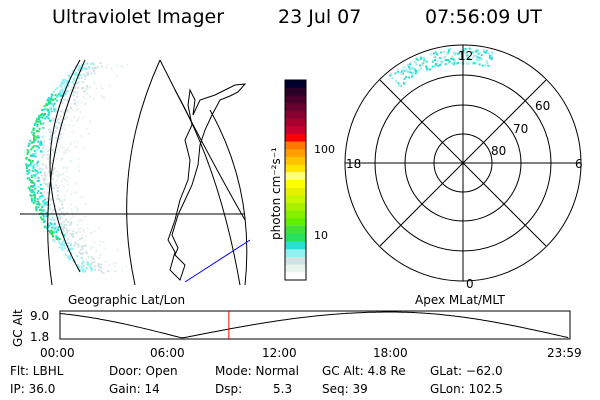 The image size is (600, 400). I want to click on lat-label-70: 70, so click(520, 129).